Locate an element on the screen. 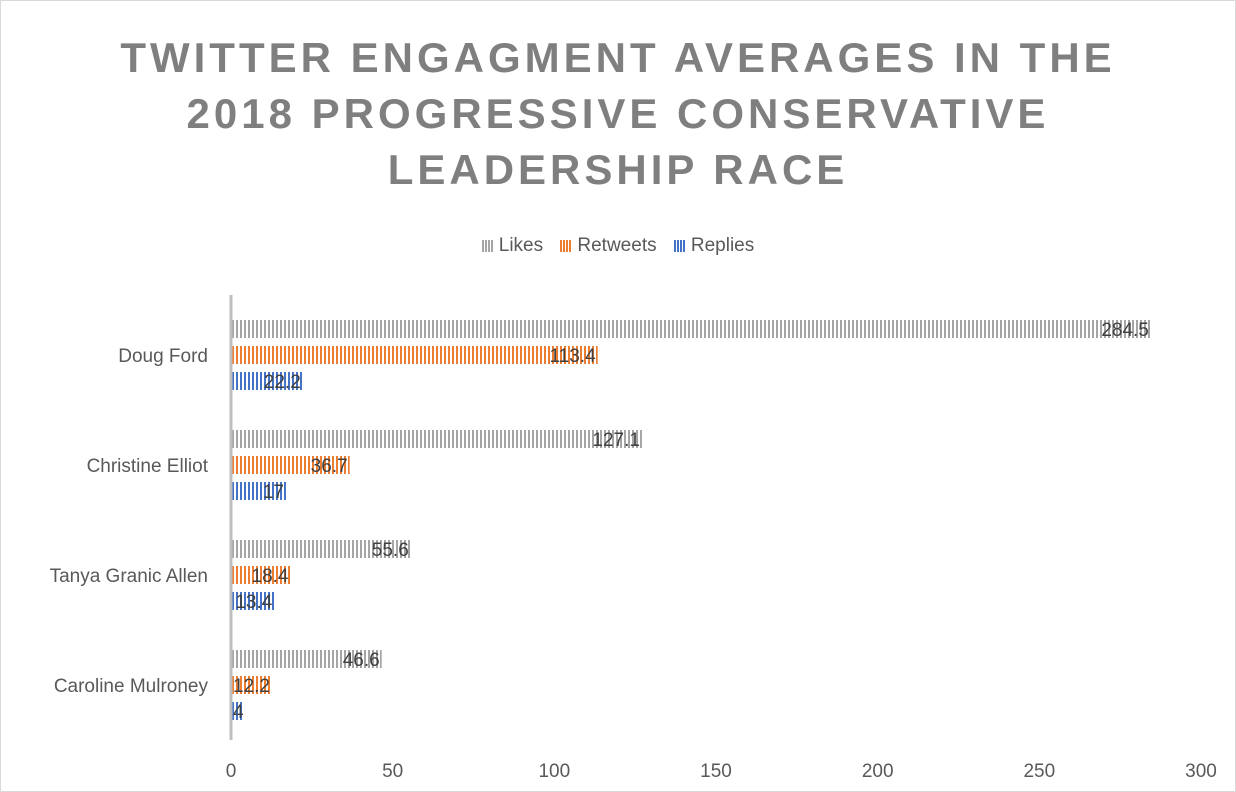  bar-replies-caroline-mulroney is located at coordinates (237, 711).